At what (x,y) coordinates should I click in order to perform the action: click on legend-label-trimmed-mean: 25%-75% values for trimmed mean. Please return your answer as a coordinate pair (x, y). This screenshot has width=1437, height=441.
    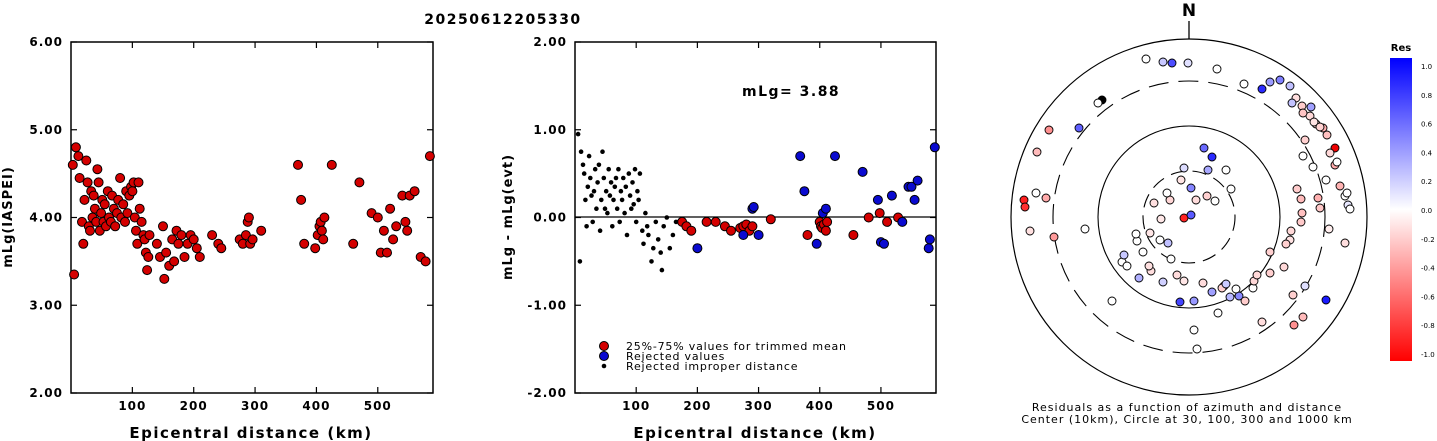
    Looking at the image, I should click on (736, 346).